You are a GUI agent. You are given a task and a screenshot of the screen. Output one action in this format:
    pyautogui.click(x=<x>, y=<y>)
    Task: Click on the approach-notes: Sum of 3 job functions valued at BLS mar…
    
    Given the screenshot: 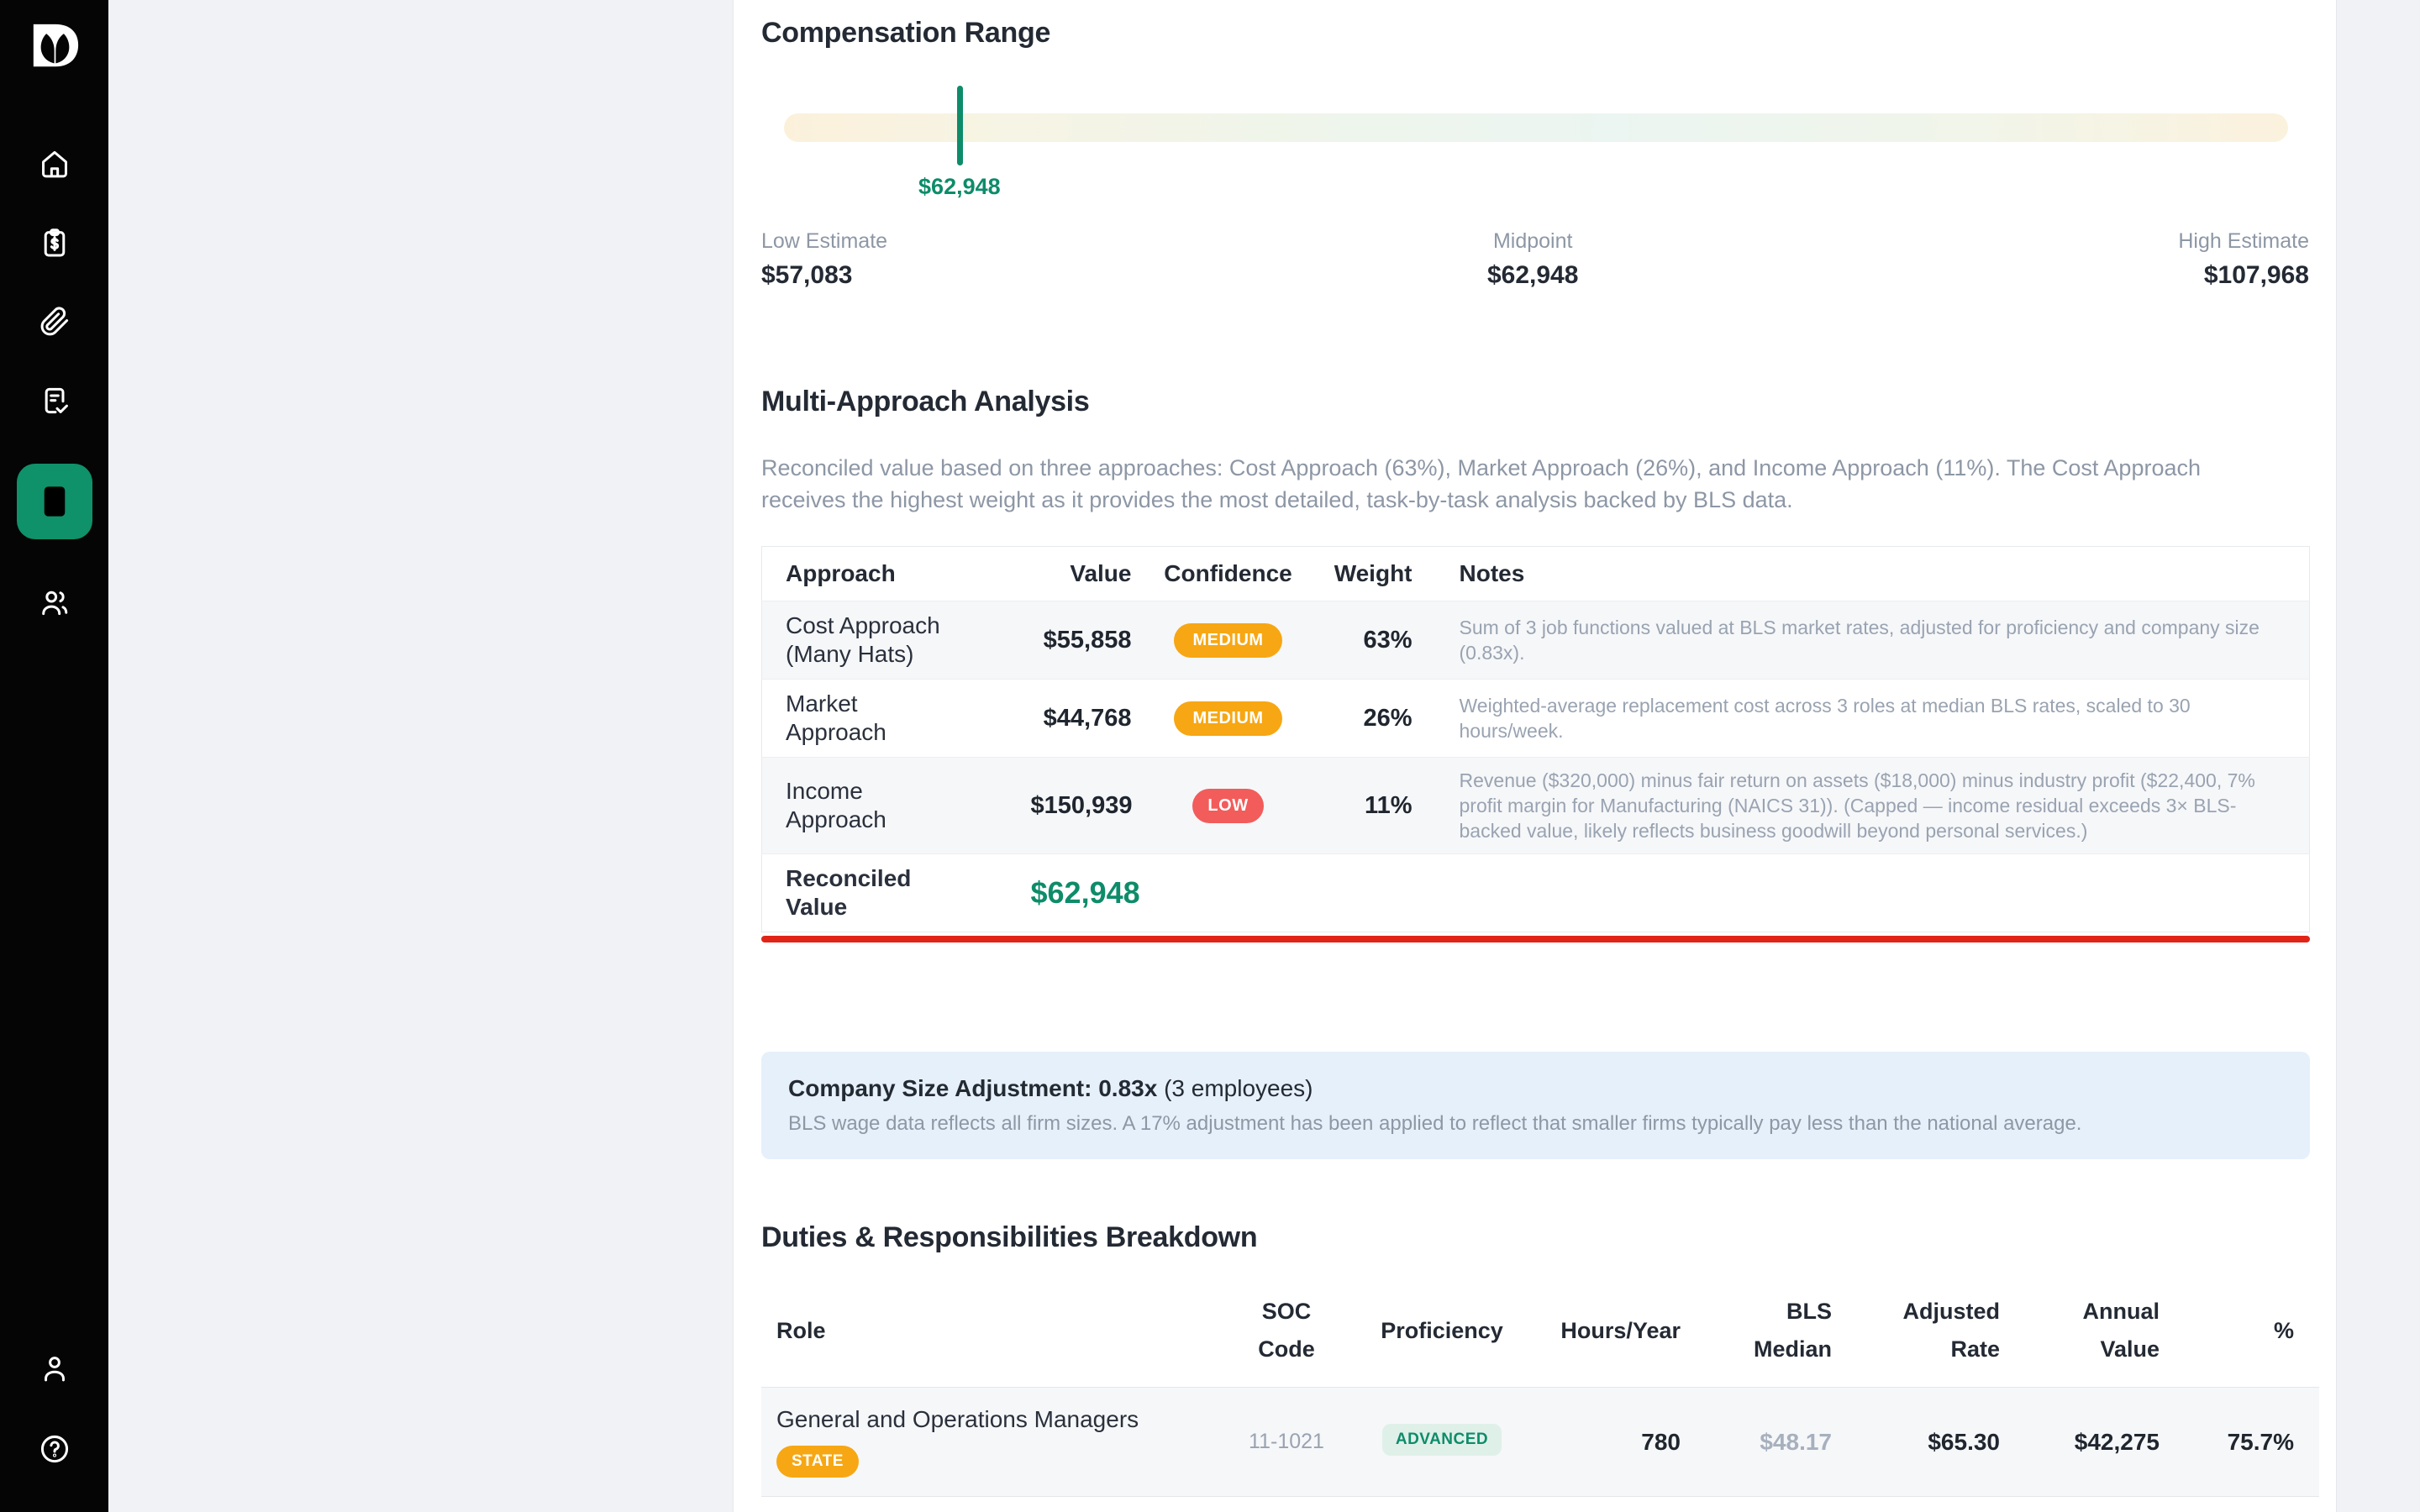 What is the action you would take?
    pyautogui.click(x=1860, y=640)
    